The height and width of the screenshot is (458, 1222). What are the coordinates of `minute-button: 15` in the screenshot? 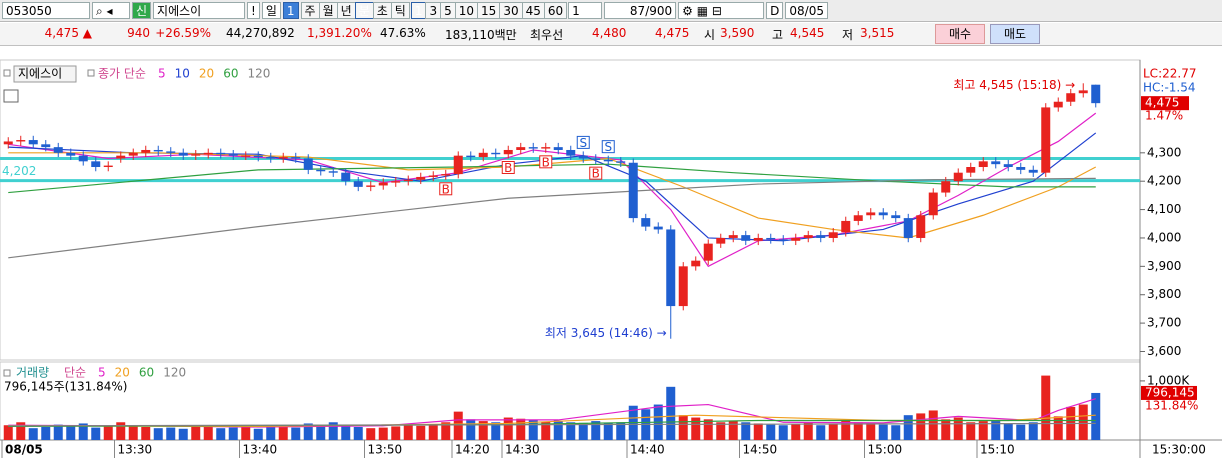 It's located at (489, 10).